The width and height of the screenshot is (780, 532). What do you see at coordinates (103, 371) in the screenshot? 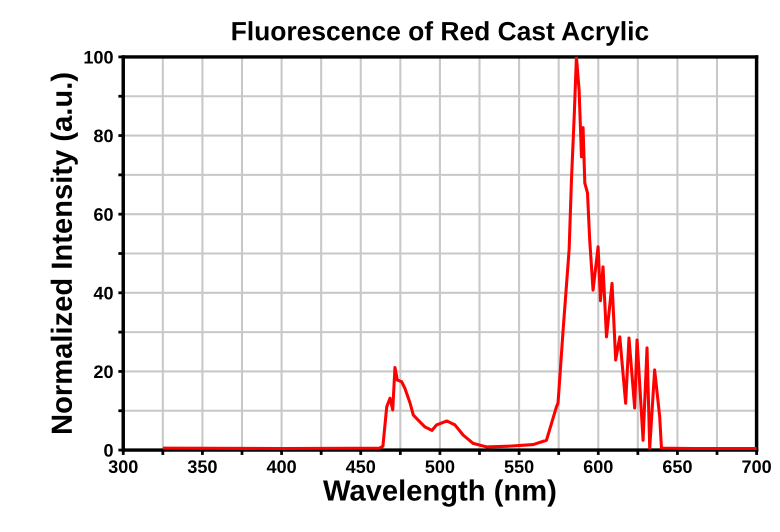
I see `y-tick-label: 20` at bounding box center [103, 371].